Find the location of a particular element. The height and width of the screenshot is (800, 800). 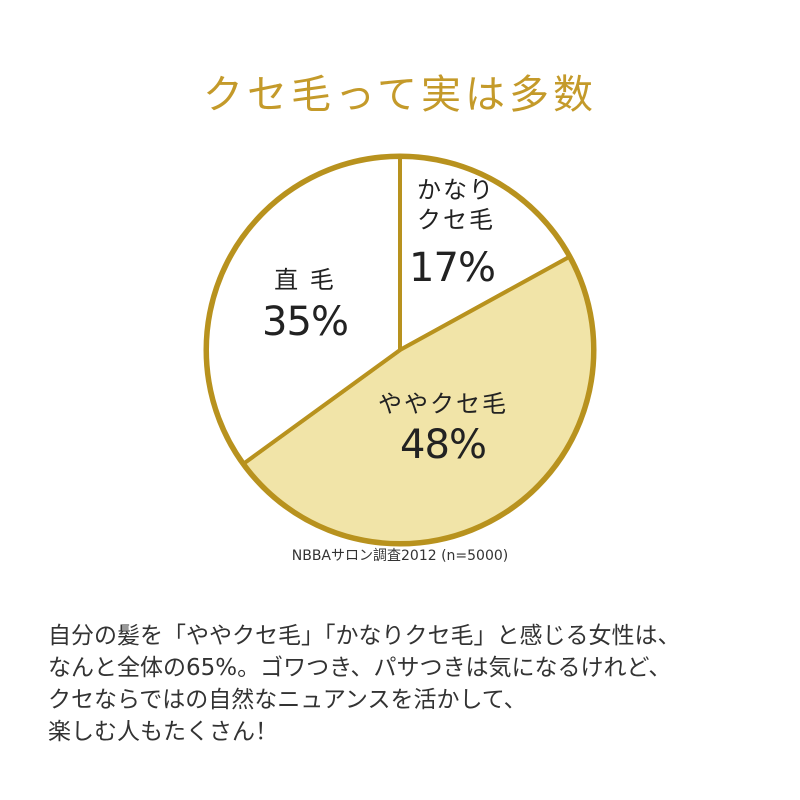

body-line: クセならではの自然なニュアンスを活かして、 is located at coordinates (287, 700).